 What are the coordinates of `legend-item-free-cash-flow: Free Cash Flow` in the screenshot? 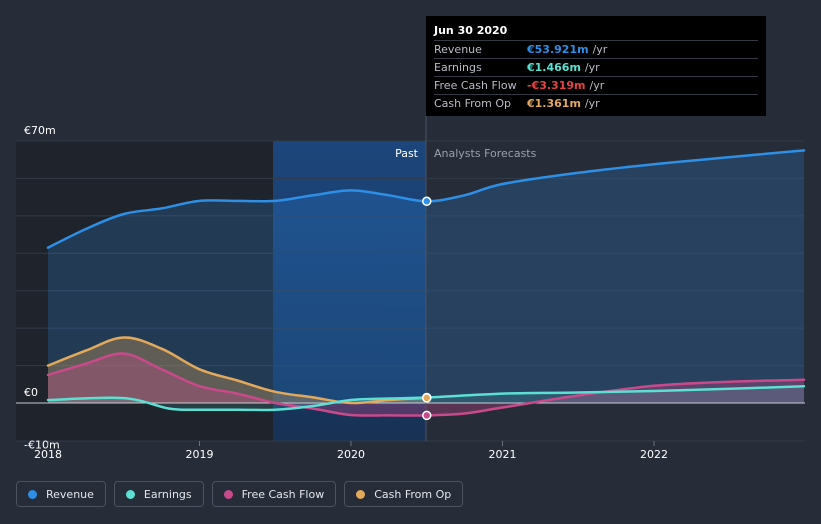 It's located at (274, 494).